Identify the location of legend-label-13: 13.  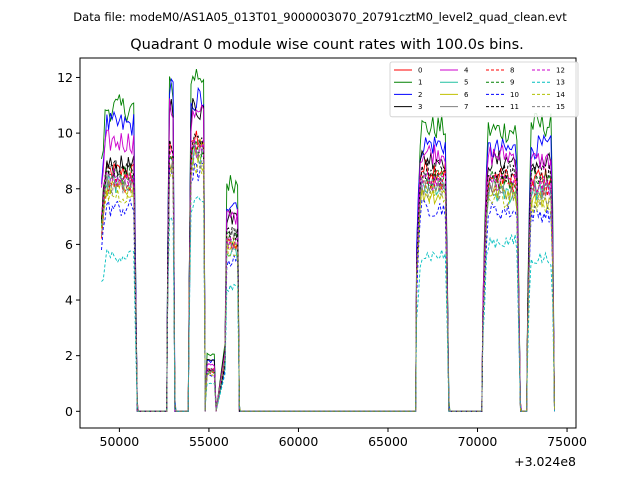
(560, 83).